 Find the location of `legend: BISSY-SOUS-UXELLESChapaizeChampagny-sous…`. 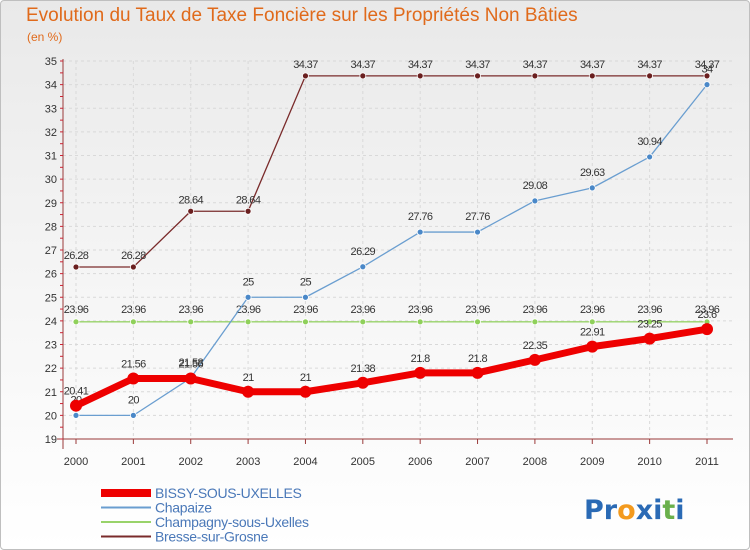

legend: BISSY-SOUS-UXELLESChapaizeChampagny-sous… is located at coordinates (205, 515).